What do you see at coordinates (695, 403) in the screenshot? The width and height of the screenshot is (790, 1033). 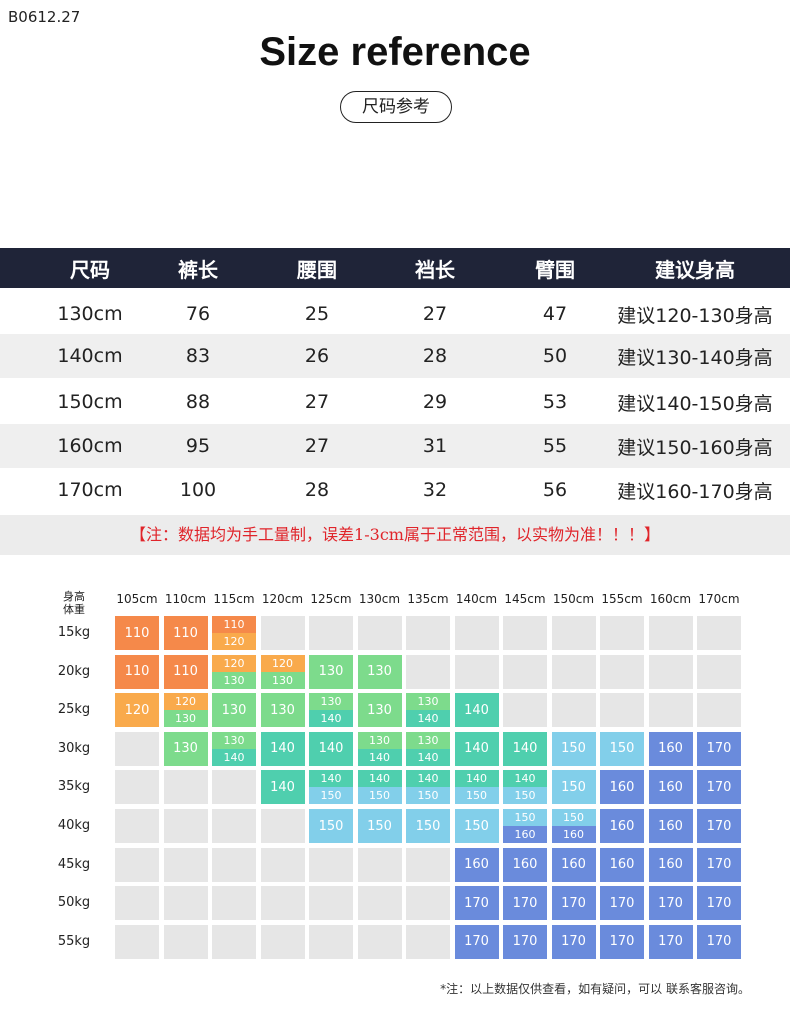 I see `table-cell: 建议140-150身高` at bounding box center [695, 403].